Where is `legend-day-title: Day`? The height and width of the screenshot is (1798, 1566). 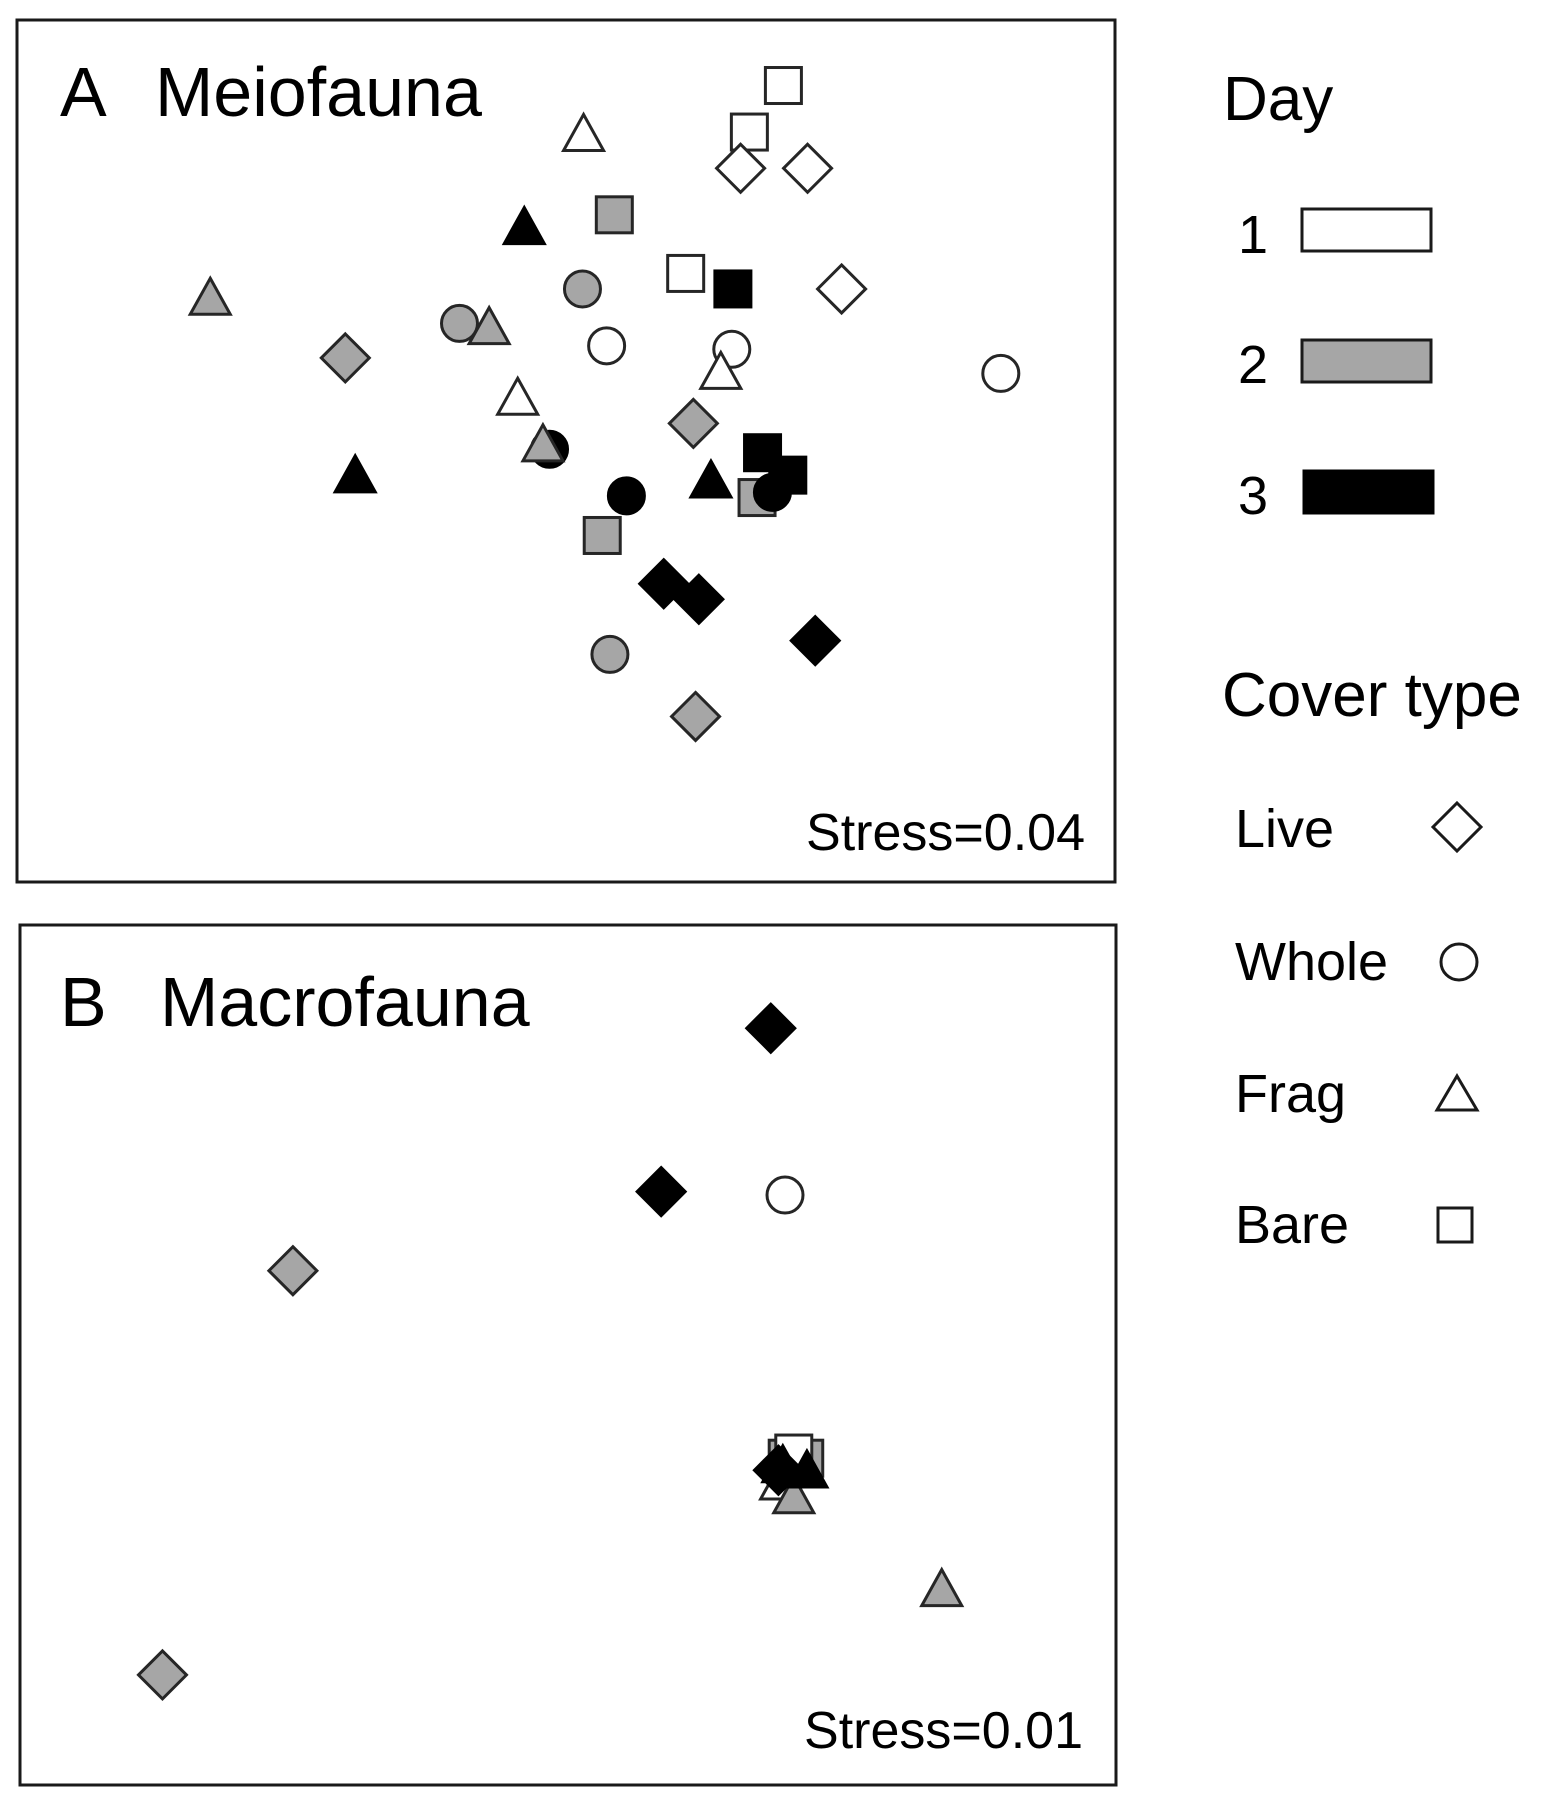
legend-day-title: Day is located at coordinates (1278, 99).